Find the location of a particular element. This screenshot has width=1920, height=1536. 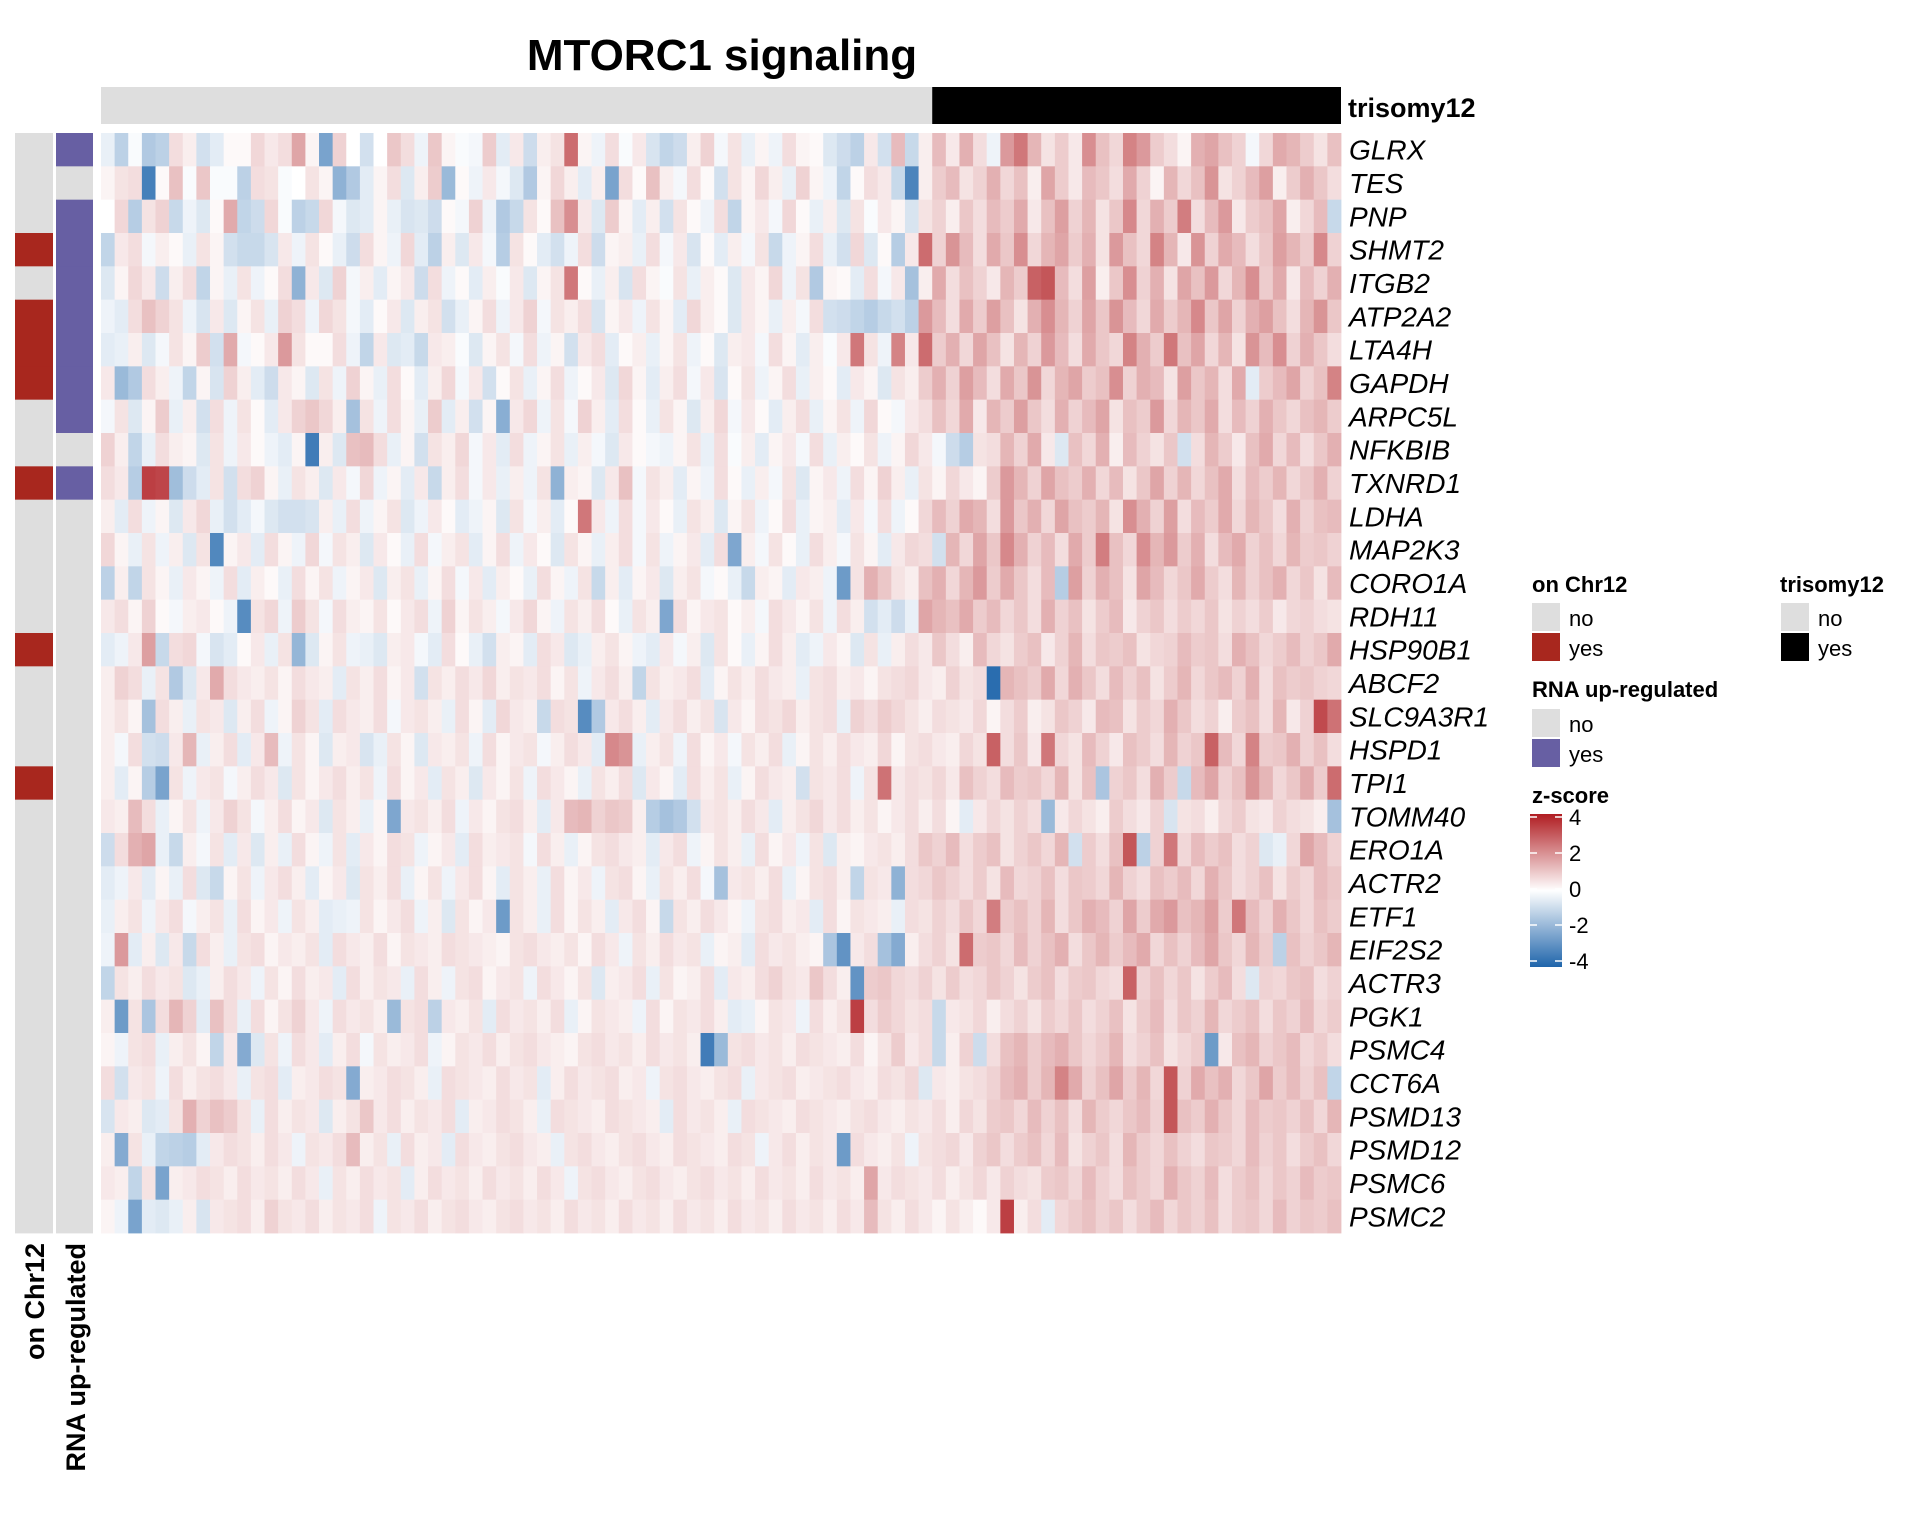

zscore-tick-label: -4 is located at coordinates (1579, 961).